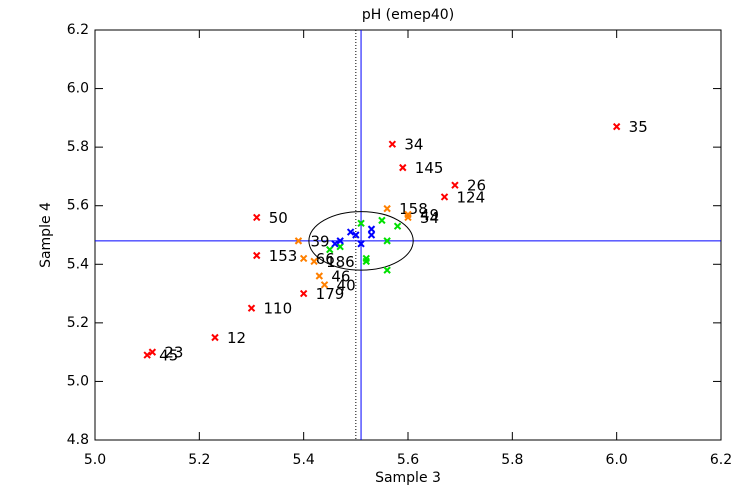 The image size is (750, 500). I want to click on point-label: 45, so click(168, 356).